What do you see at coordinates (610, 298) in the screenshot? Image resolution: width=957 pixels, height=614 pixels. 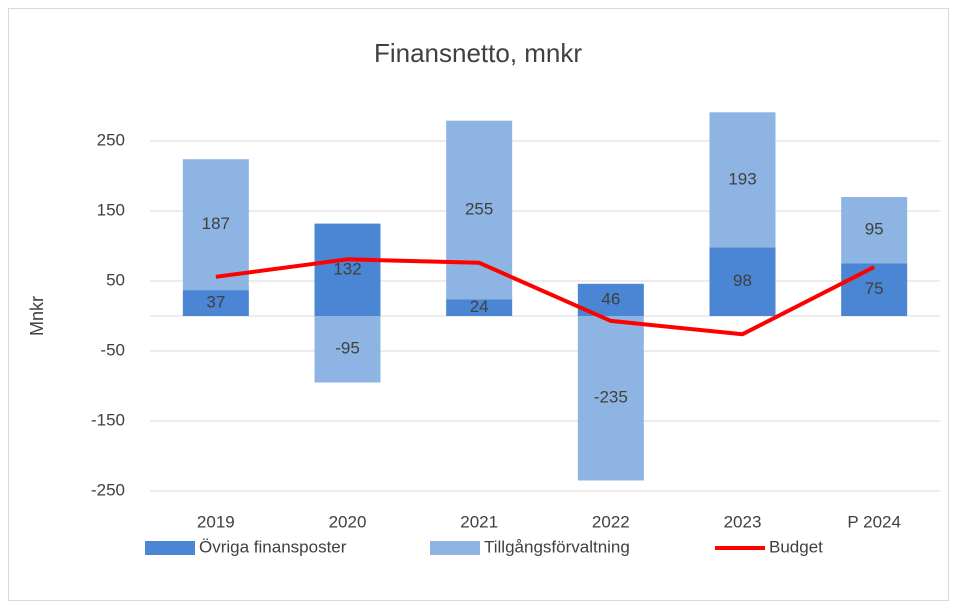 I see `data-label: 46` at bounding box center [610, 298].